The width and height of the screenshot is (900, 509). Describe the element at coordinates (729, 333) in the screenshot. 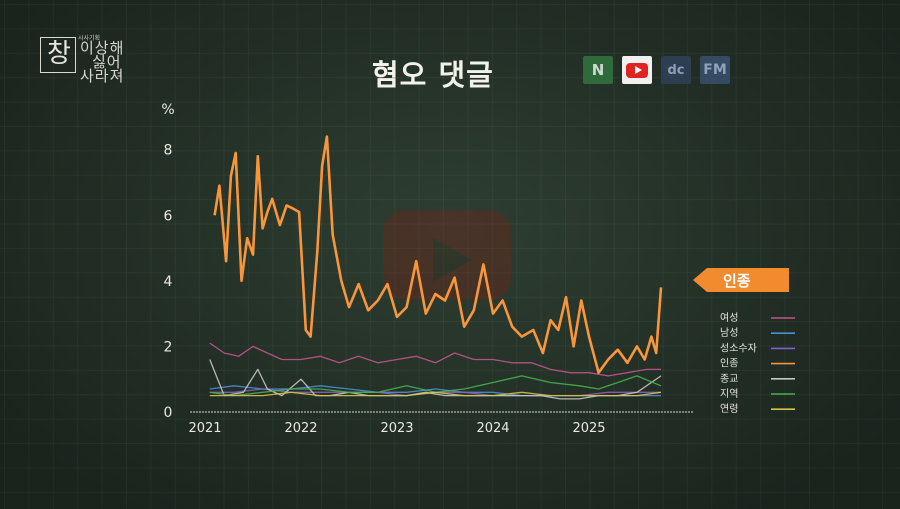

I see `legend-label: 남성` at that location.